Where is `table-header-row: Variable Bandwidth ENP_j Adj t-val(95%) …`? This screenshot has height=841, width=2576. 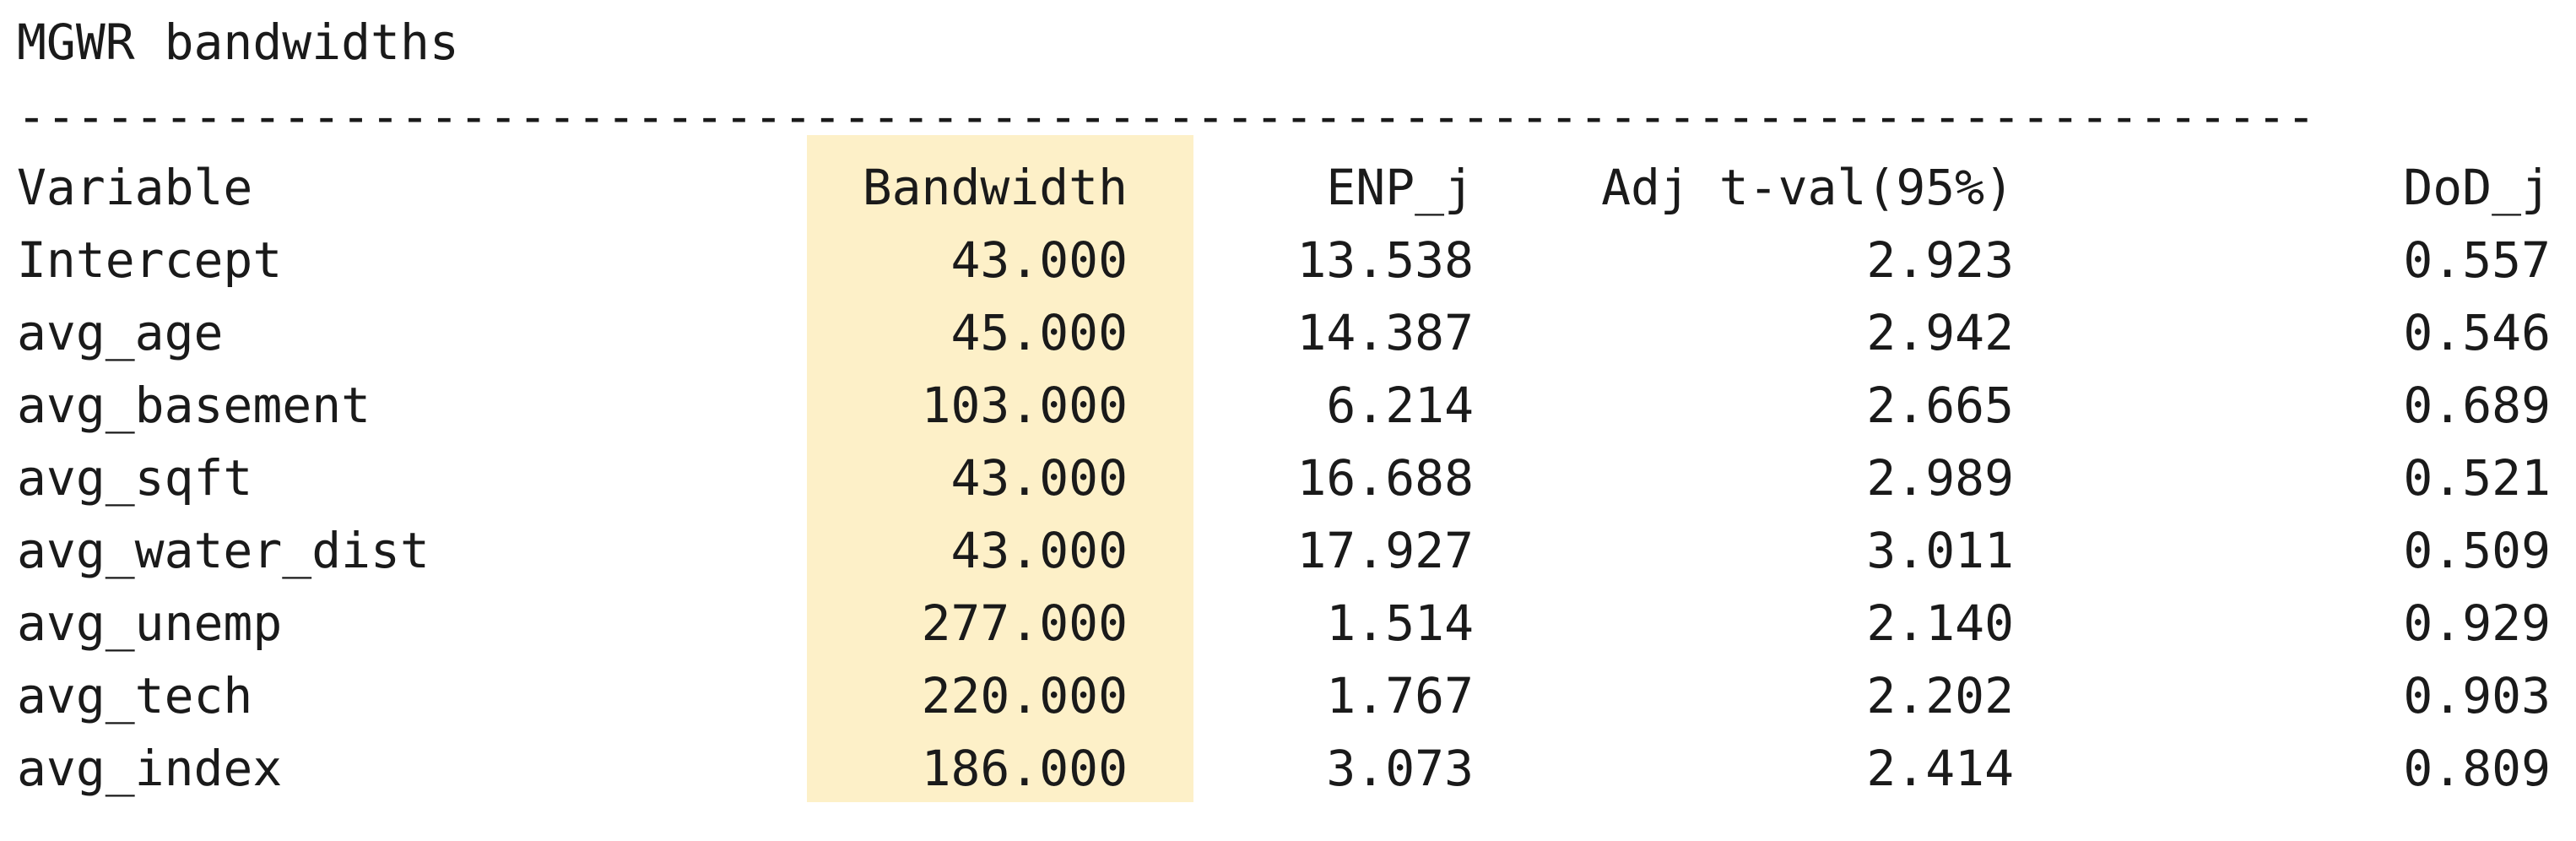 table-header-row: Variable Bandwidth ENP_j Adj t-val(95%) … is located at coordinates (1288, 187).